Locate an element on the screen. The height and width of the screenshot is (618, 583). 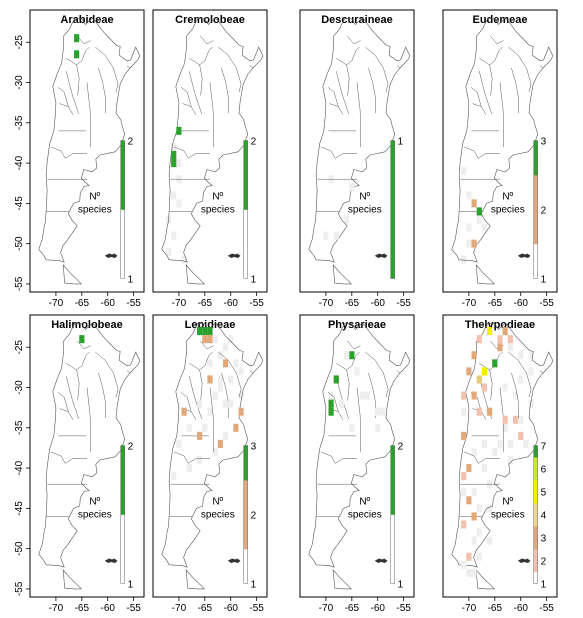
legend-bar-frame is located at coordinates (245, 514).